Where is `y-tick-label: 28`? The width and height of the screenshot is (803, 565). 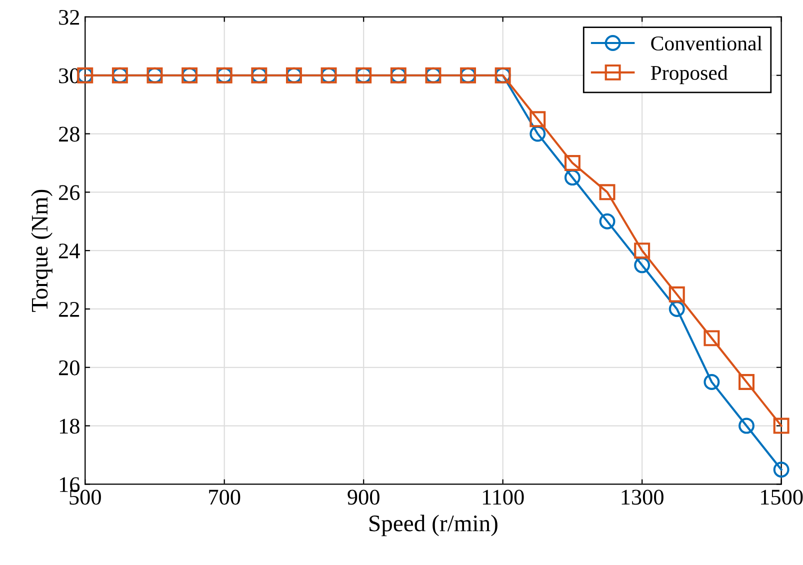
y-tick-label: 28 is located at coordinates (69, 134).